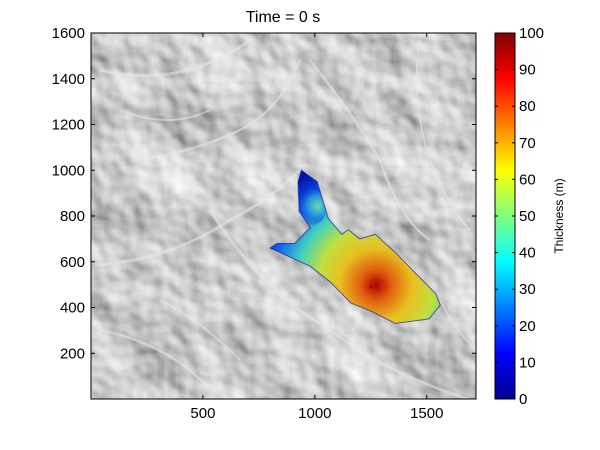 Image resolution: width=600 pixels, height=450 pixels. I want to click on x-tick-label: 500, so click(202, 413).